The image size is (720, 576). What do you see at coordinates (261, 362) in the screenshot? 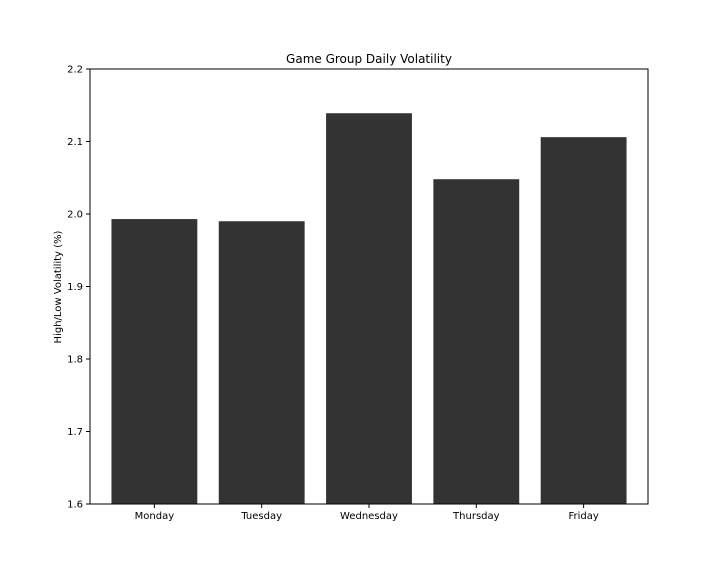
I see `bar-tuesday` at bounding box center [261, 362].